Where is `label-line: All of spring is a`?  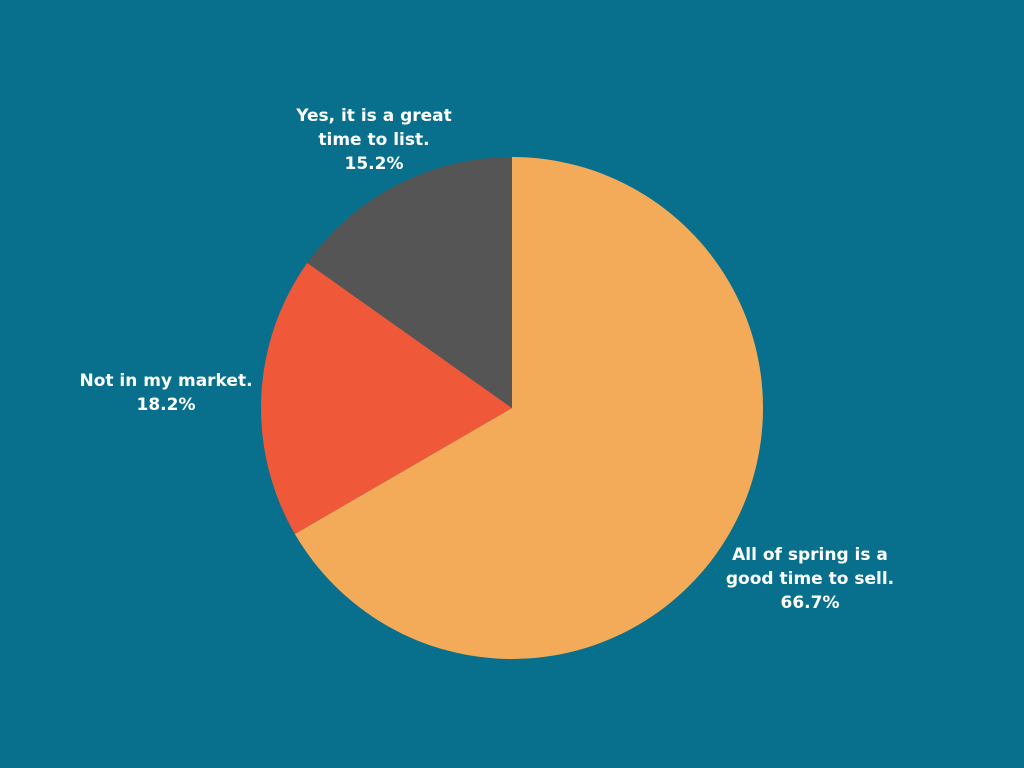
label-line: All of spring is a is located at coordinates (810, 555).